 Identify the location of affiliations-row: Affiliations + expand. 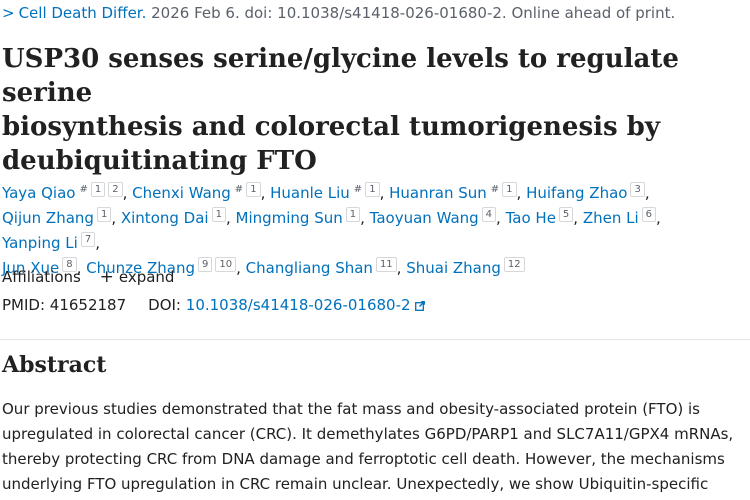
(88, 277).